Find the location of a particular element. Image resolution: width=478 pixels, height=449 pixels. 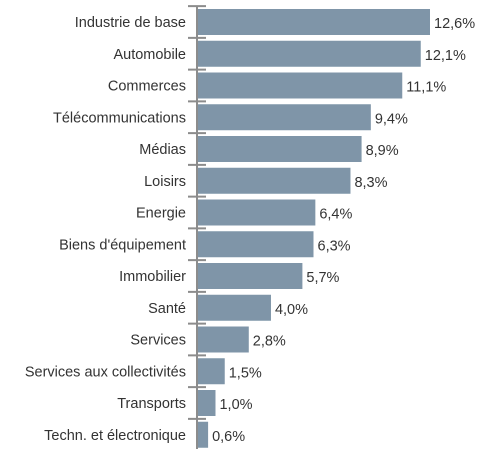

category-label: Industrie de base is located at coordinates (130, 23).